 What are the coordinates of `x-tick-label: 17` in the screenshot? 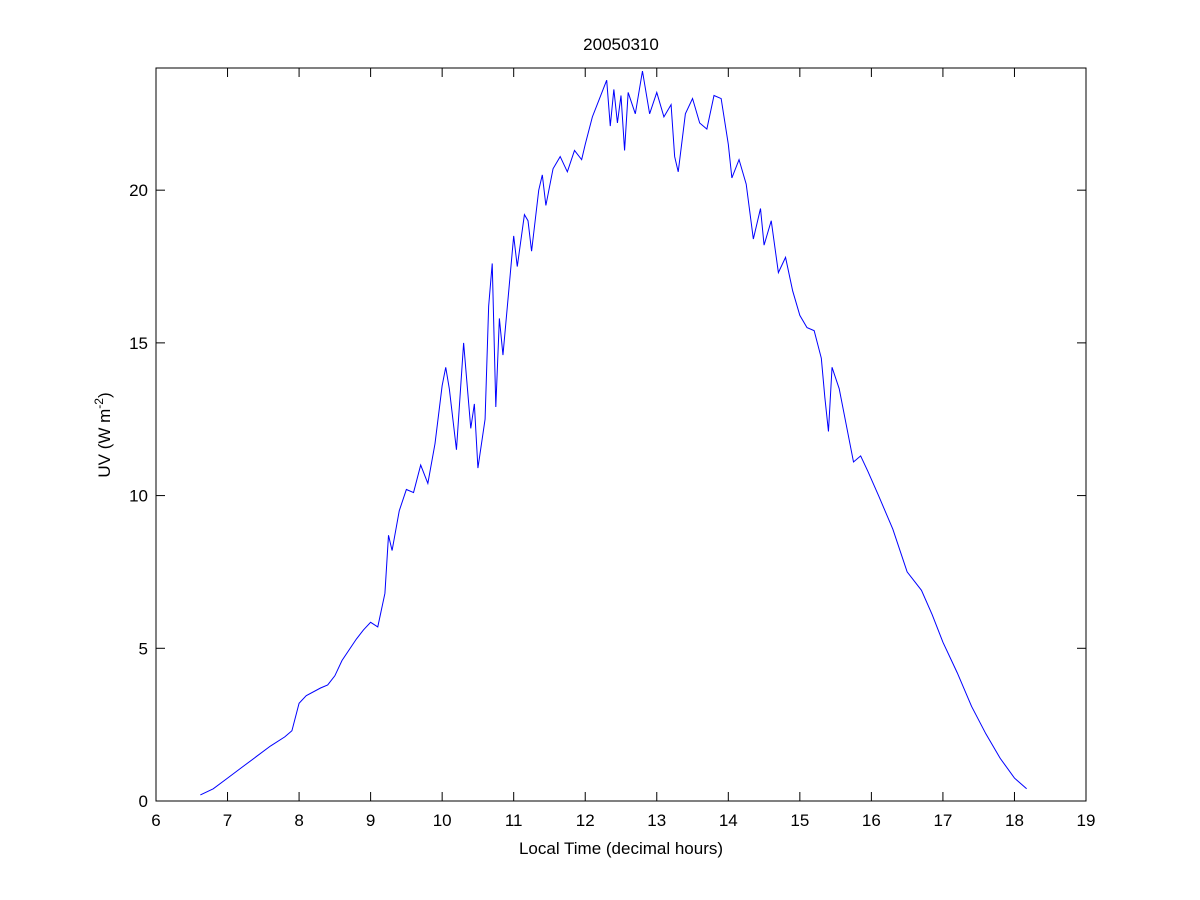 It's located at (942, 820).